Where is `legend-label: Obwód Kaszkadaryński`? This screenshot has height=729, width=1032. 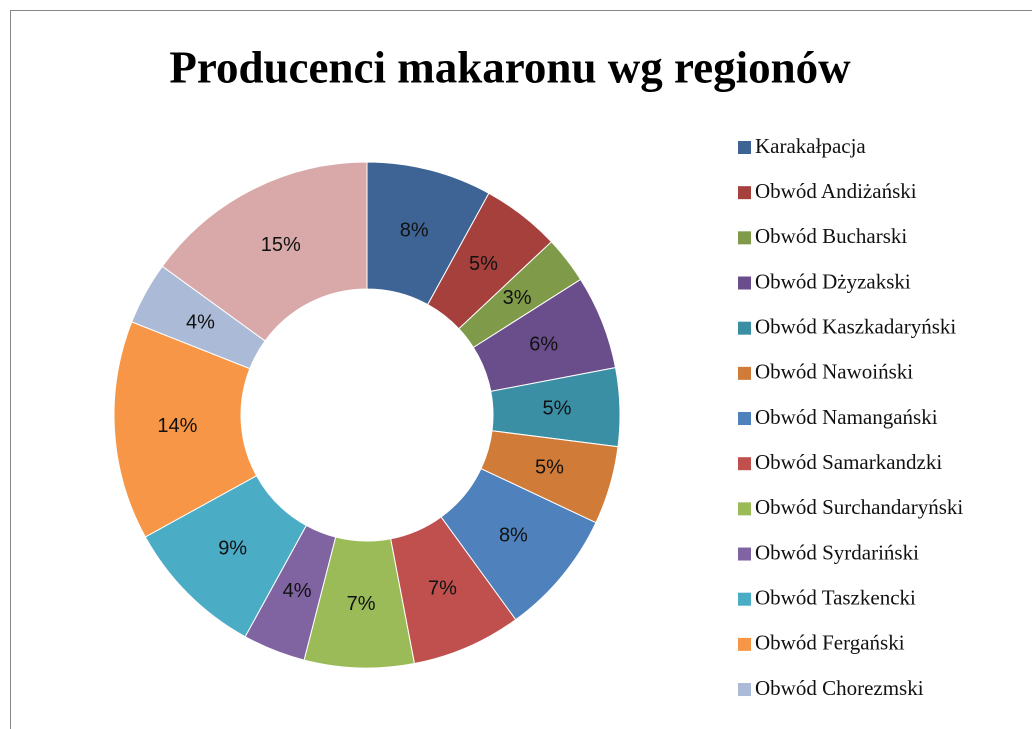
legend-label: Obwód Kaszkadaryński is located at coordinates (855, 326).